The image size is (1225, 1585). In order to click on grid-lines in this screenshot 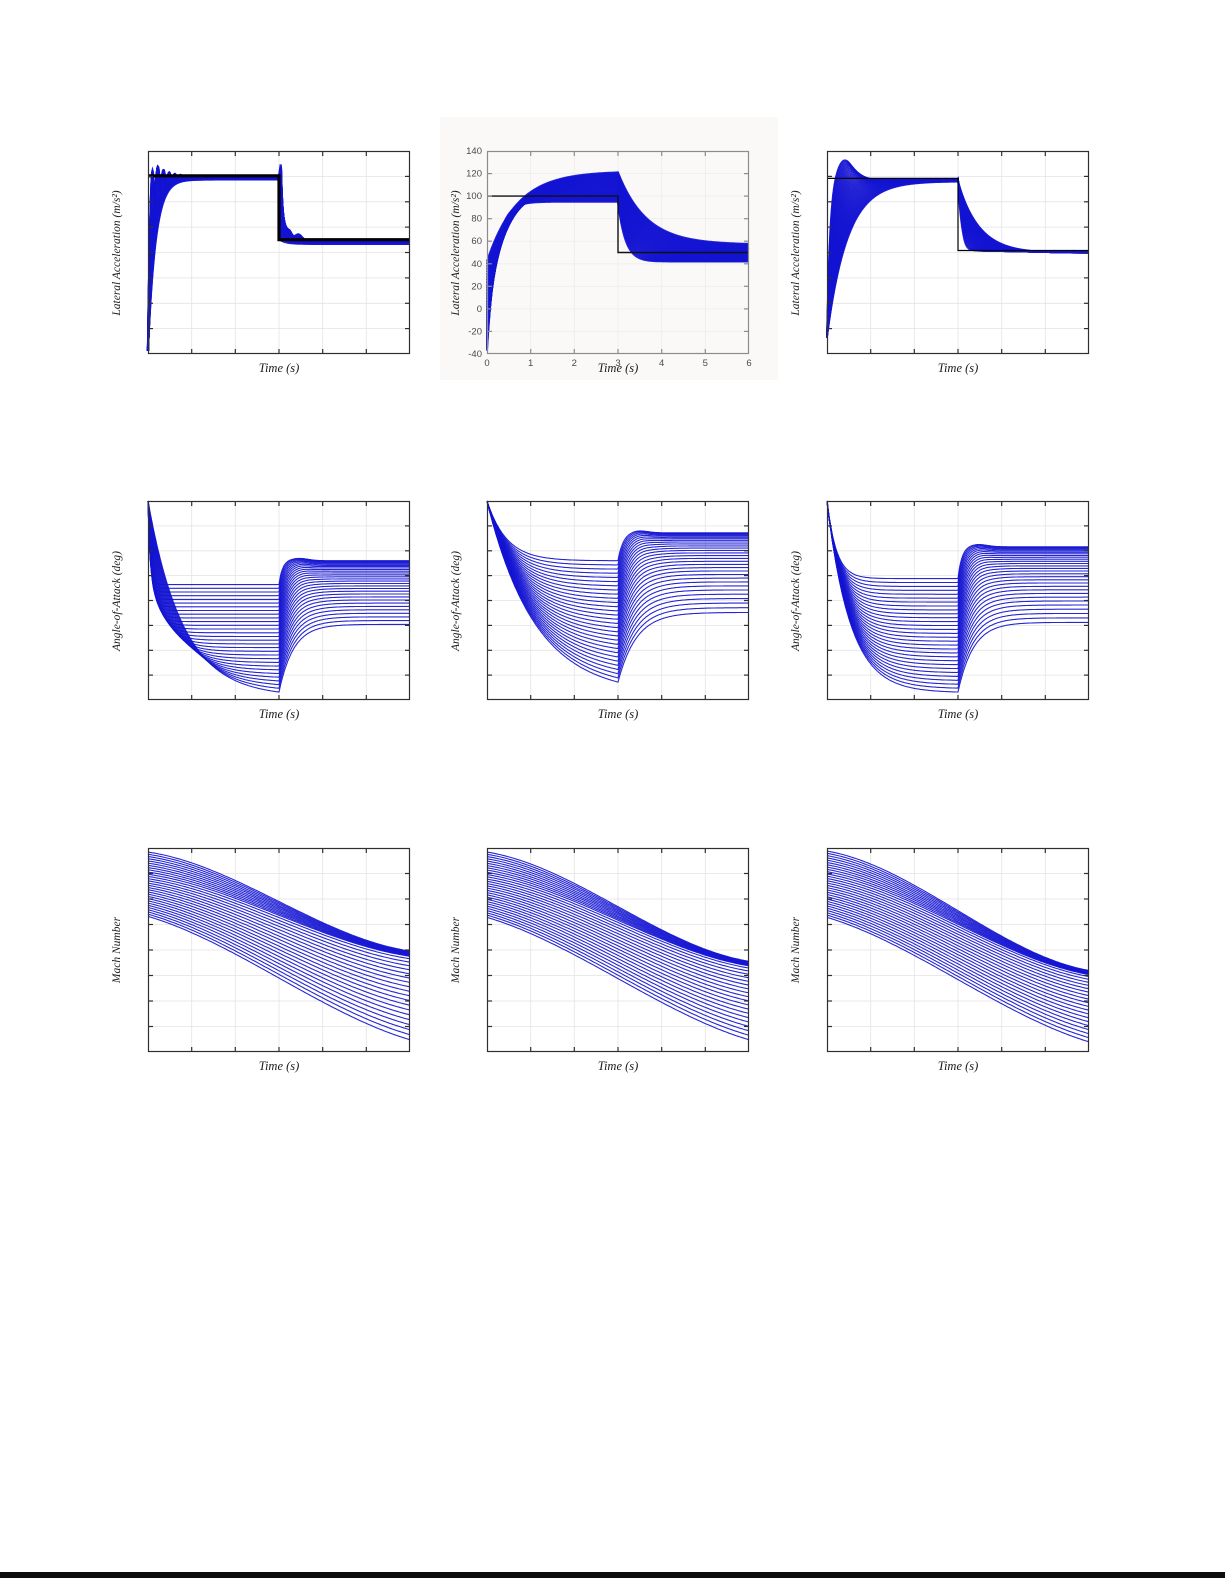, I will do `click(958, 950)`.